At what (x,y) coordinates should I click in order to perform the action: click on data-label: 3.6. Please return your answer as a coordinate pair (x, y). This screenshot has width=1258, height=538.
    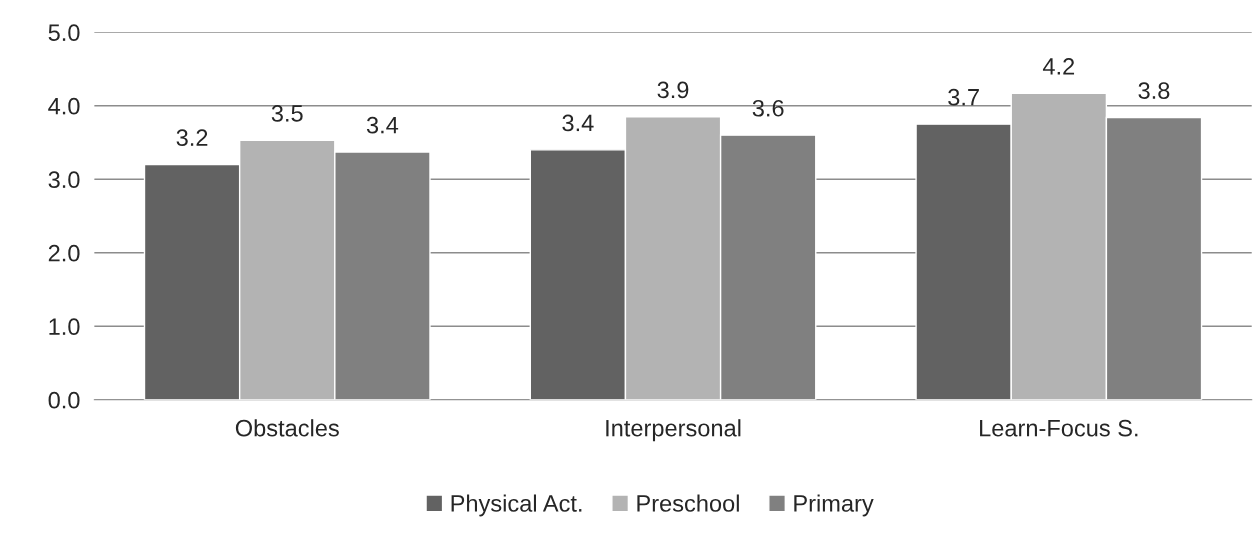
    Looking at the image, I should click on (768, 108).